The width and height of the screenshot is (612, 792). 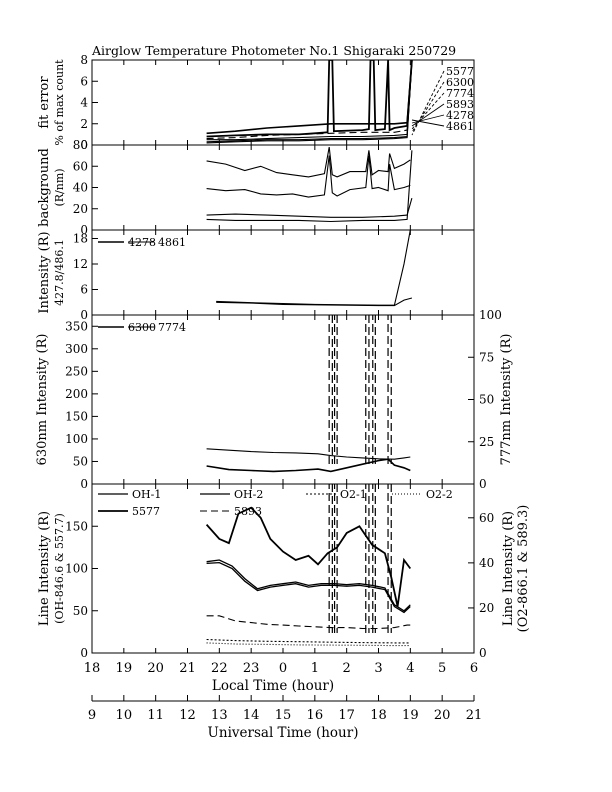 I want to click on y-tick-label: 20, so click(x=80, y=209).